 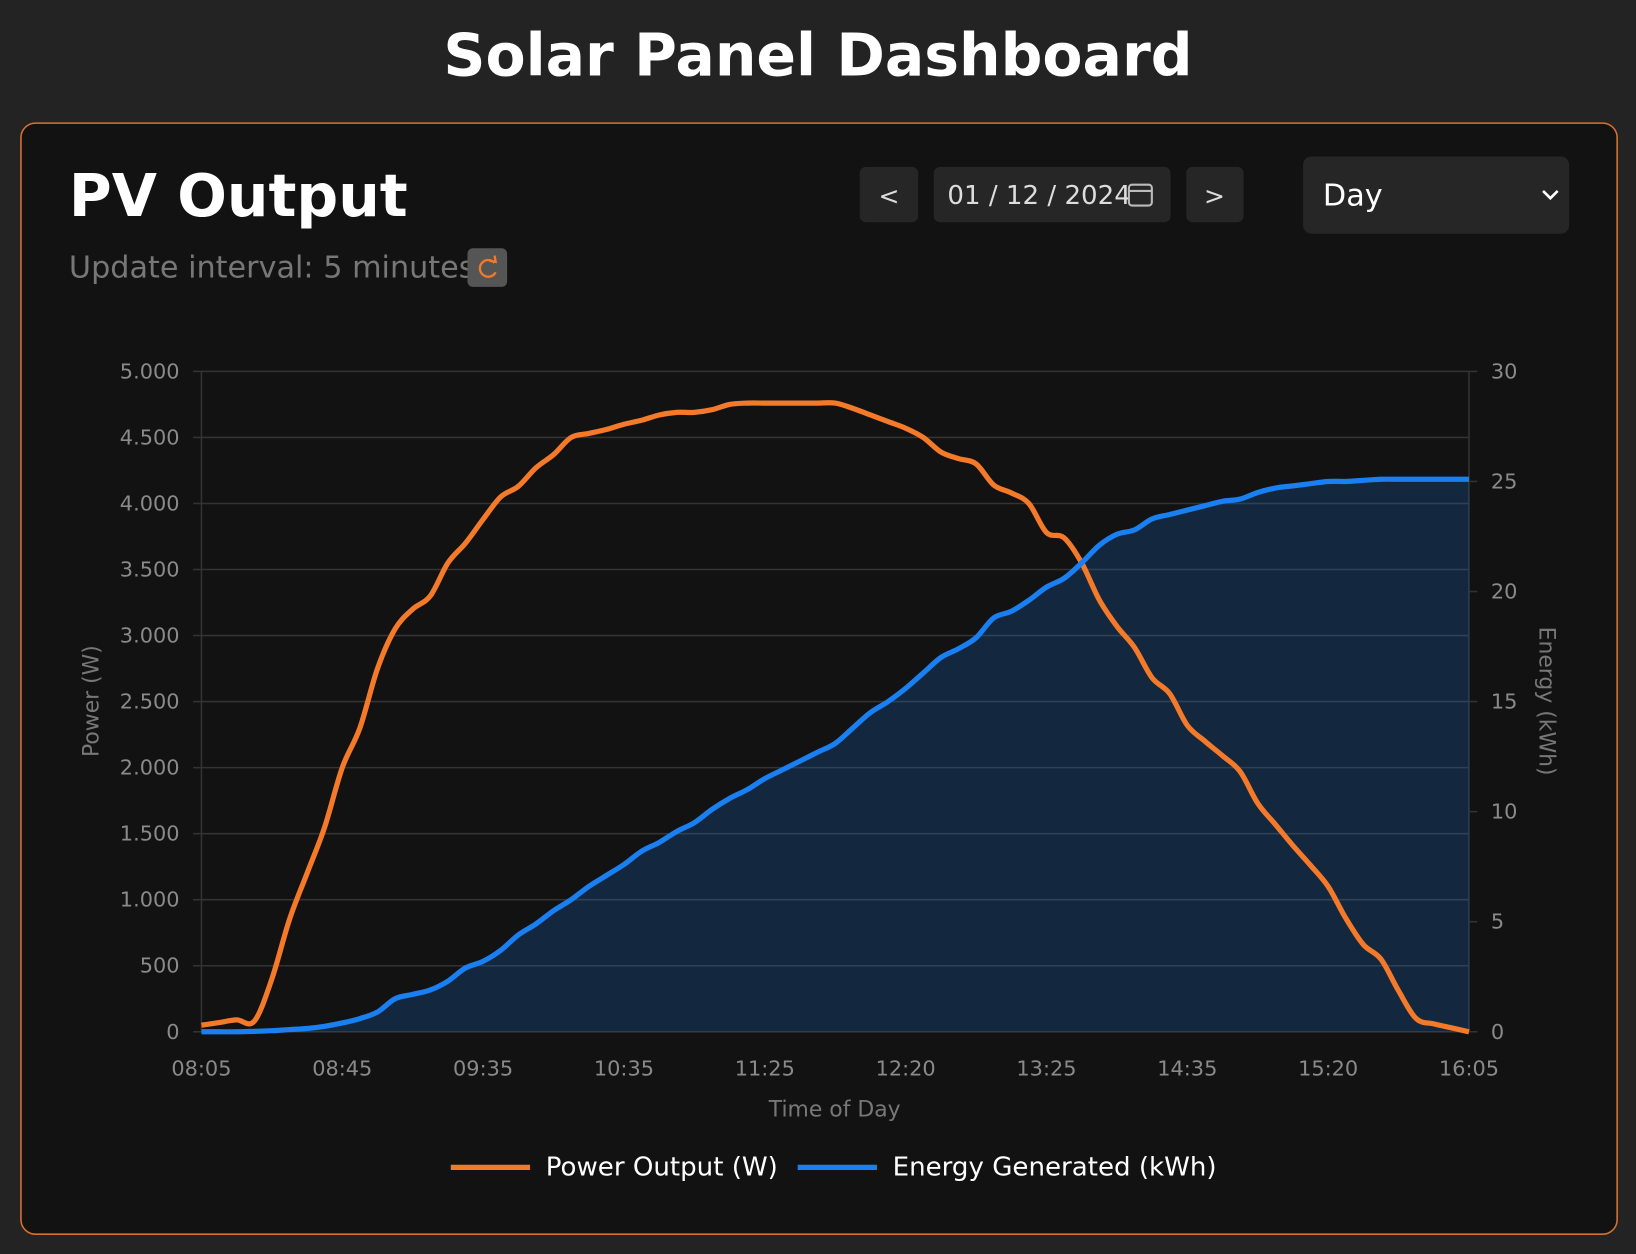 What do you see at coordinates (1055, 1167) in the screenshot?
I see `legend-label: Energy Generated (kWh)` at bounding box center [1055, 1167].